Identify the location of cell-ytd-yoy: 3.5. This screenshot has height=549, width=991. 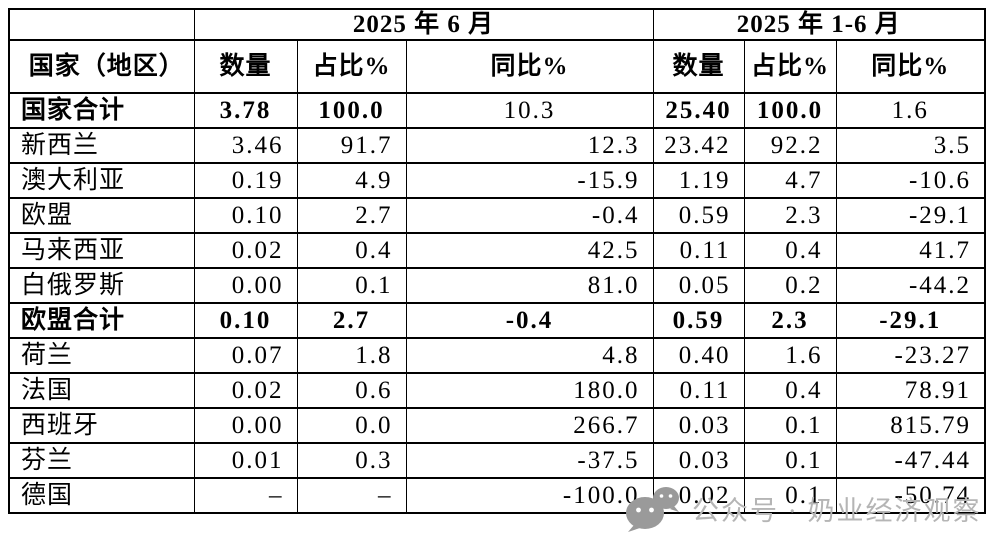
(910, 145).